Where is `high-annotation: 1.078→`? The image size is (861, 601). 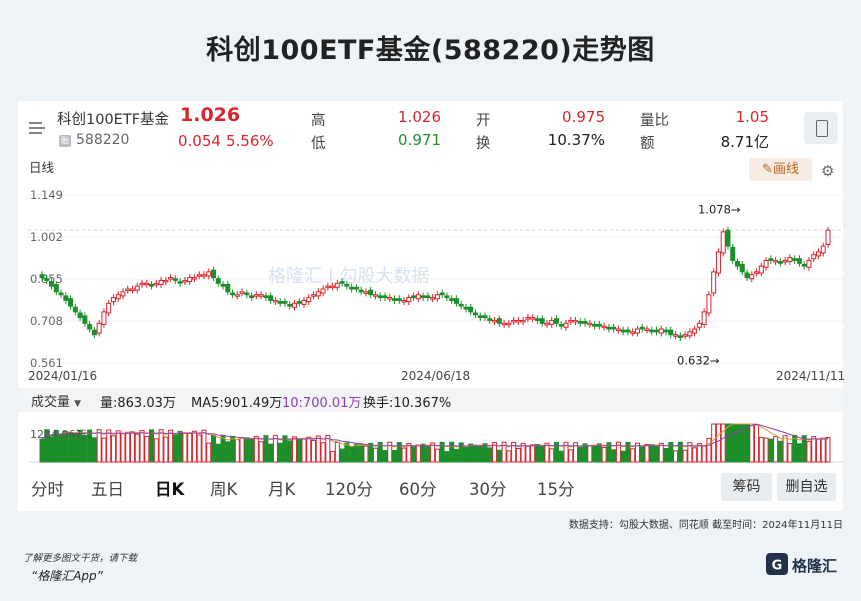 high-annotation: 1.078→ is located at coordinates (719, 209).